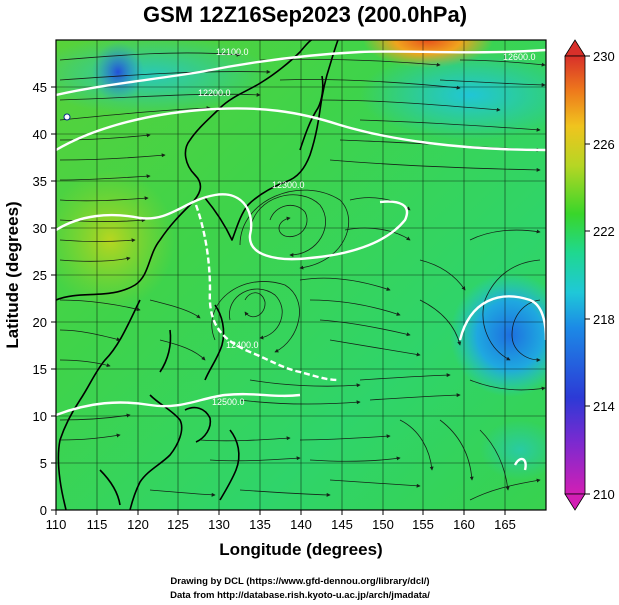 This screenshot has width=619, height=605. Describe the element at coordinates (228, 402) in the screenshot. I see `contour-label-e: 12500.0` at that location.